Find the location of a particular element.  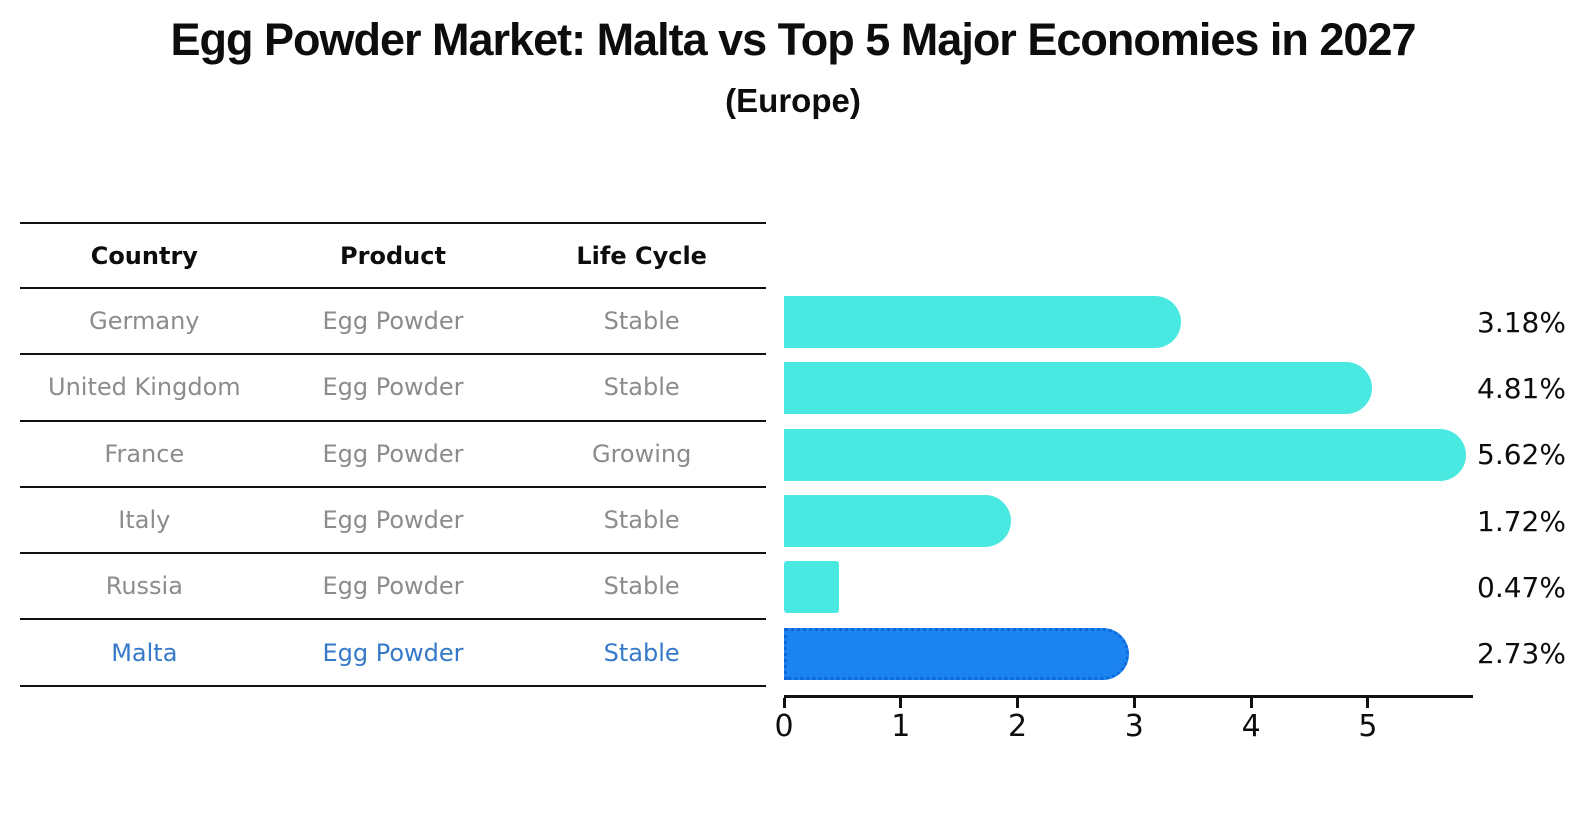

table-row-france: France Egg Powder Growing is located at coordinates (393, 455).